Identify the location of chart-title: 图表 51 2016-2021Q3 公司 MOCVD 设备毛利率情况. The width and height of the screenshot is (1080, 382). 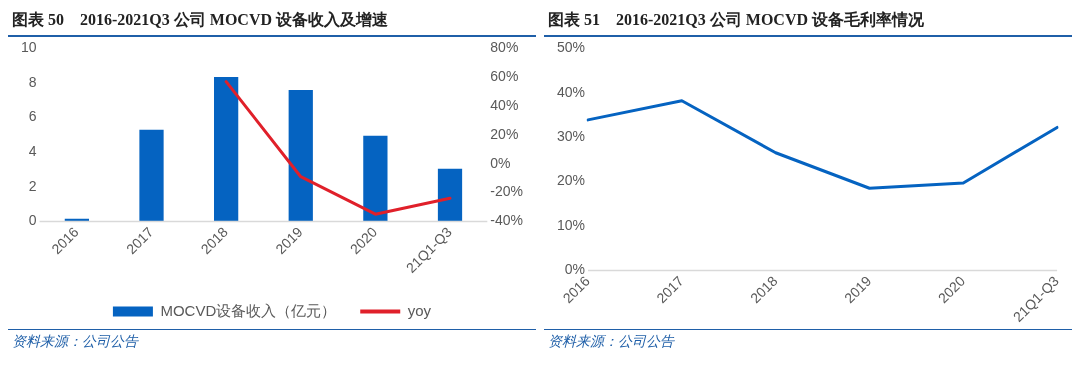
(808, 22).